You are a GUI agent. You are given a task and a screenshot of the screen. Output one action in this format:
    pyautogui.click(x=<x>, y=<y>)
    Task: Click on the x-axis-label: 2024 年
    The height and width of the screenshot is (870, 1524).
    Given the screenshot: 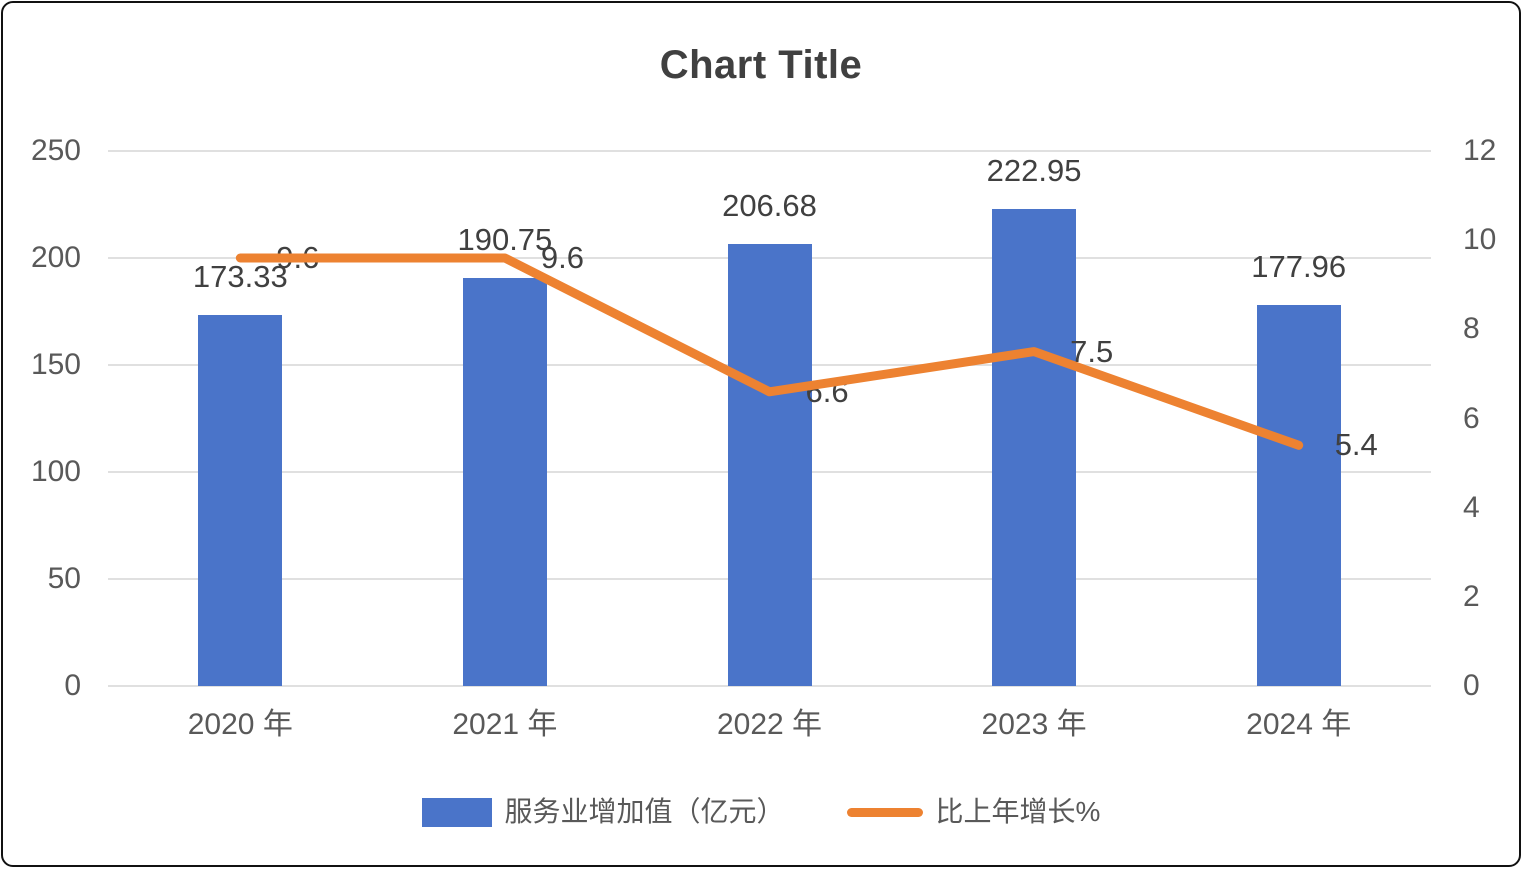 What is the action you would take?
    pyautogui.click(x=1299, y=724)
    